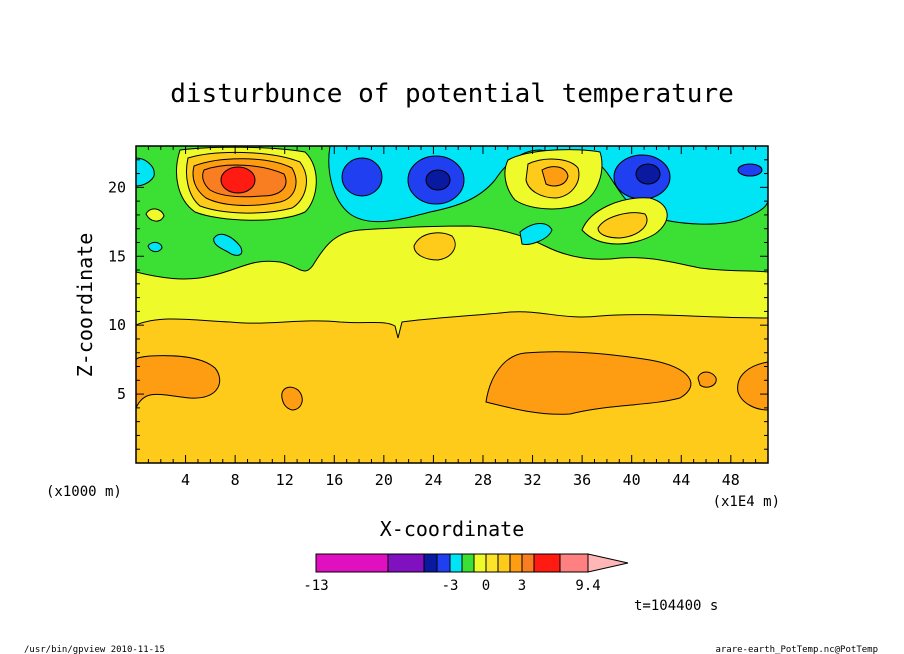  I want to click on warm-cell-mid-orange, so click(555, 176).